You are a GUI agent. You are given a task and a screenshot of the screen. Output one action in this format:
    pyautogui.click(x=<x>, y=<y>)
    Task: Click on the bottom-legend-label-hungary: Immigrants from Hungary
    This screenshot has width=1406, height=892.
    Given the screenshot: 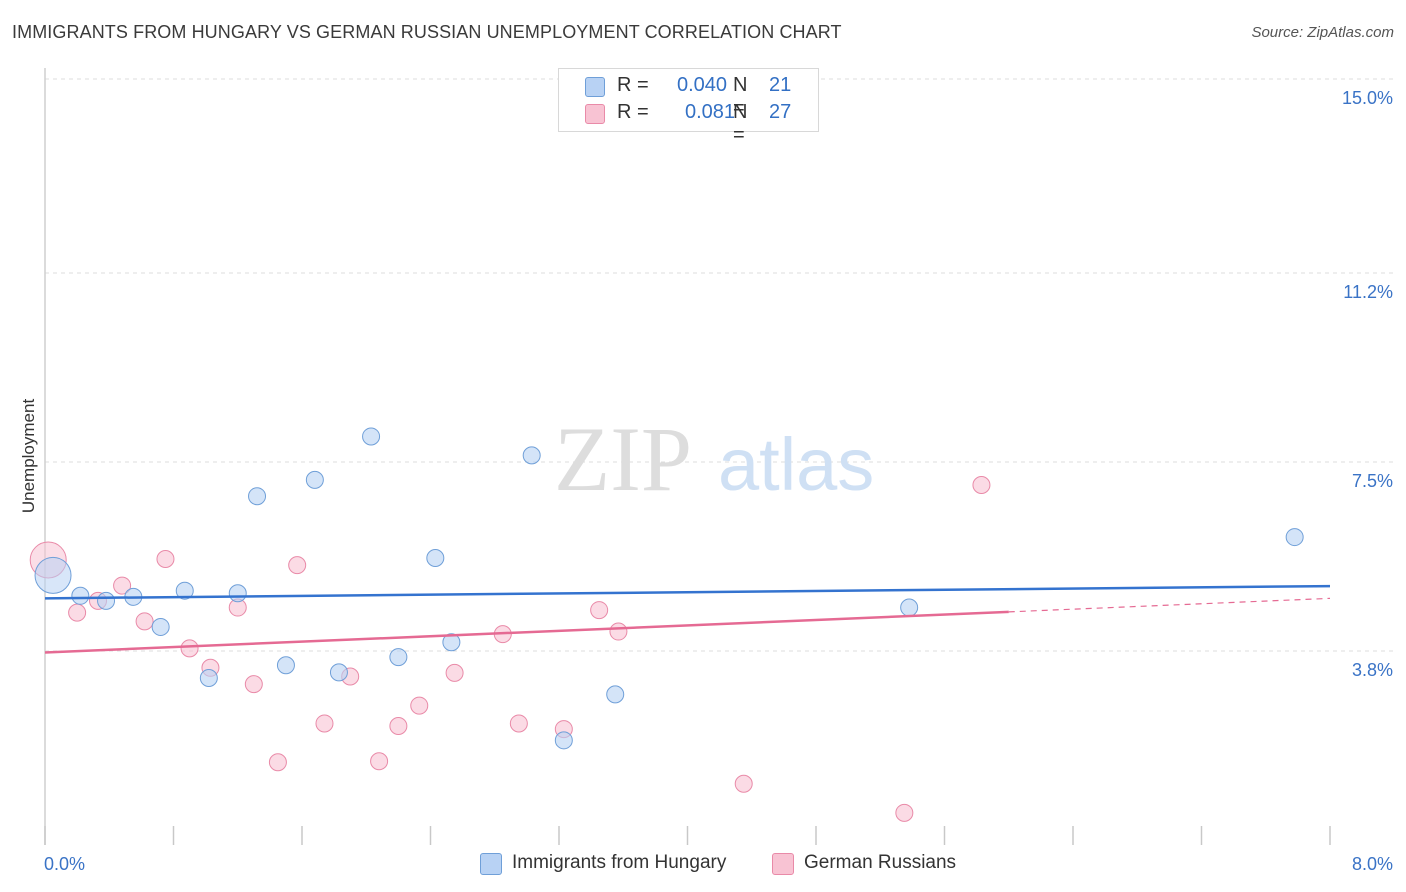 What is the action you would take?
    pyautogui.click(x=619, y=862)
    